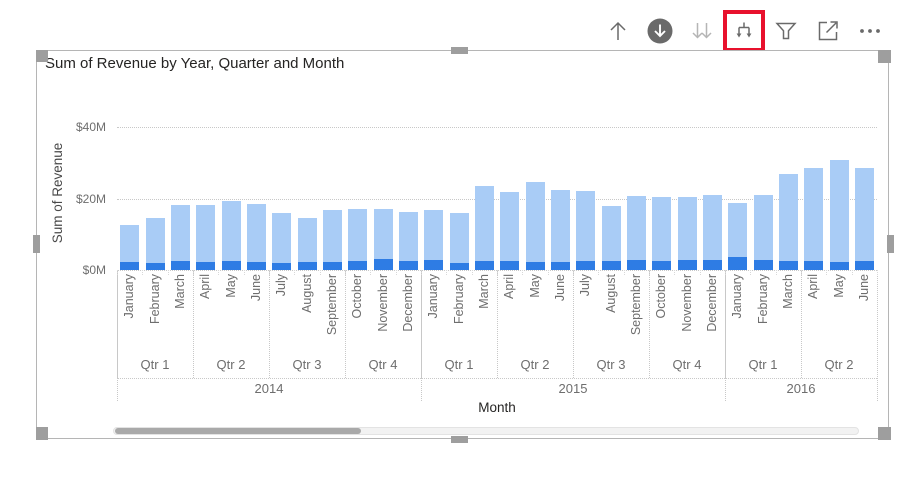 Image resolution: width=917 pixels, height=484 pixels. I want to click on selection-handle-top-right, so click(884, 56).